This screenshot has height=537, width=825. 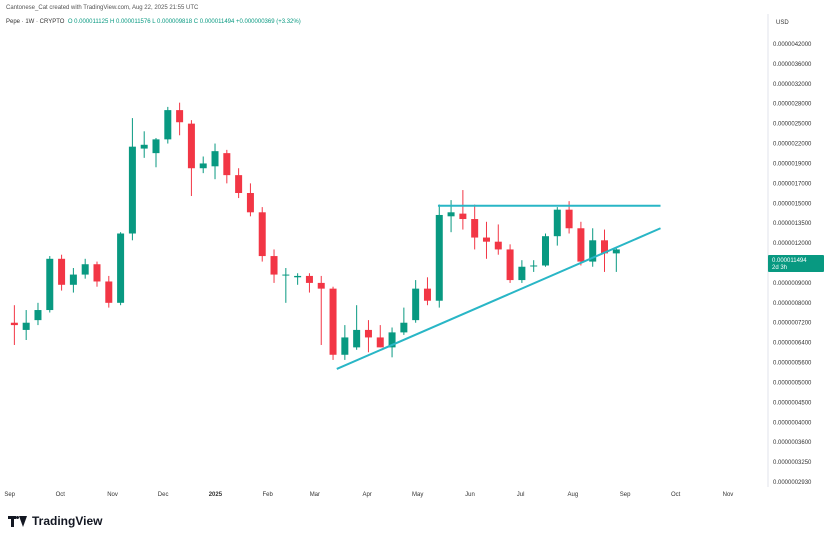 I want to click on bar-countdown: 2d 3h, so click(x=779, y=268).